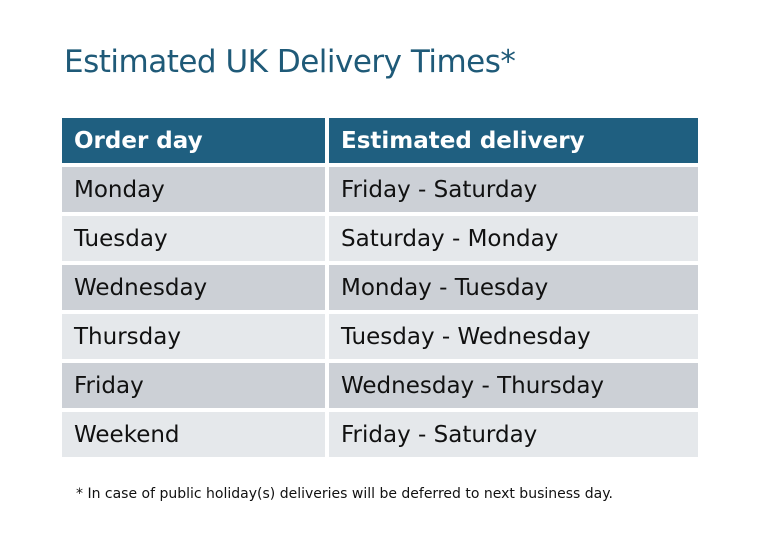 This screenshot has height=555, width=769. What do you see at coordinates (193, 385) in the screenshot?
I see `order-day-cell: Friday` at bounding box center [193, 385].